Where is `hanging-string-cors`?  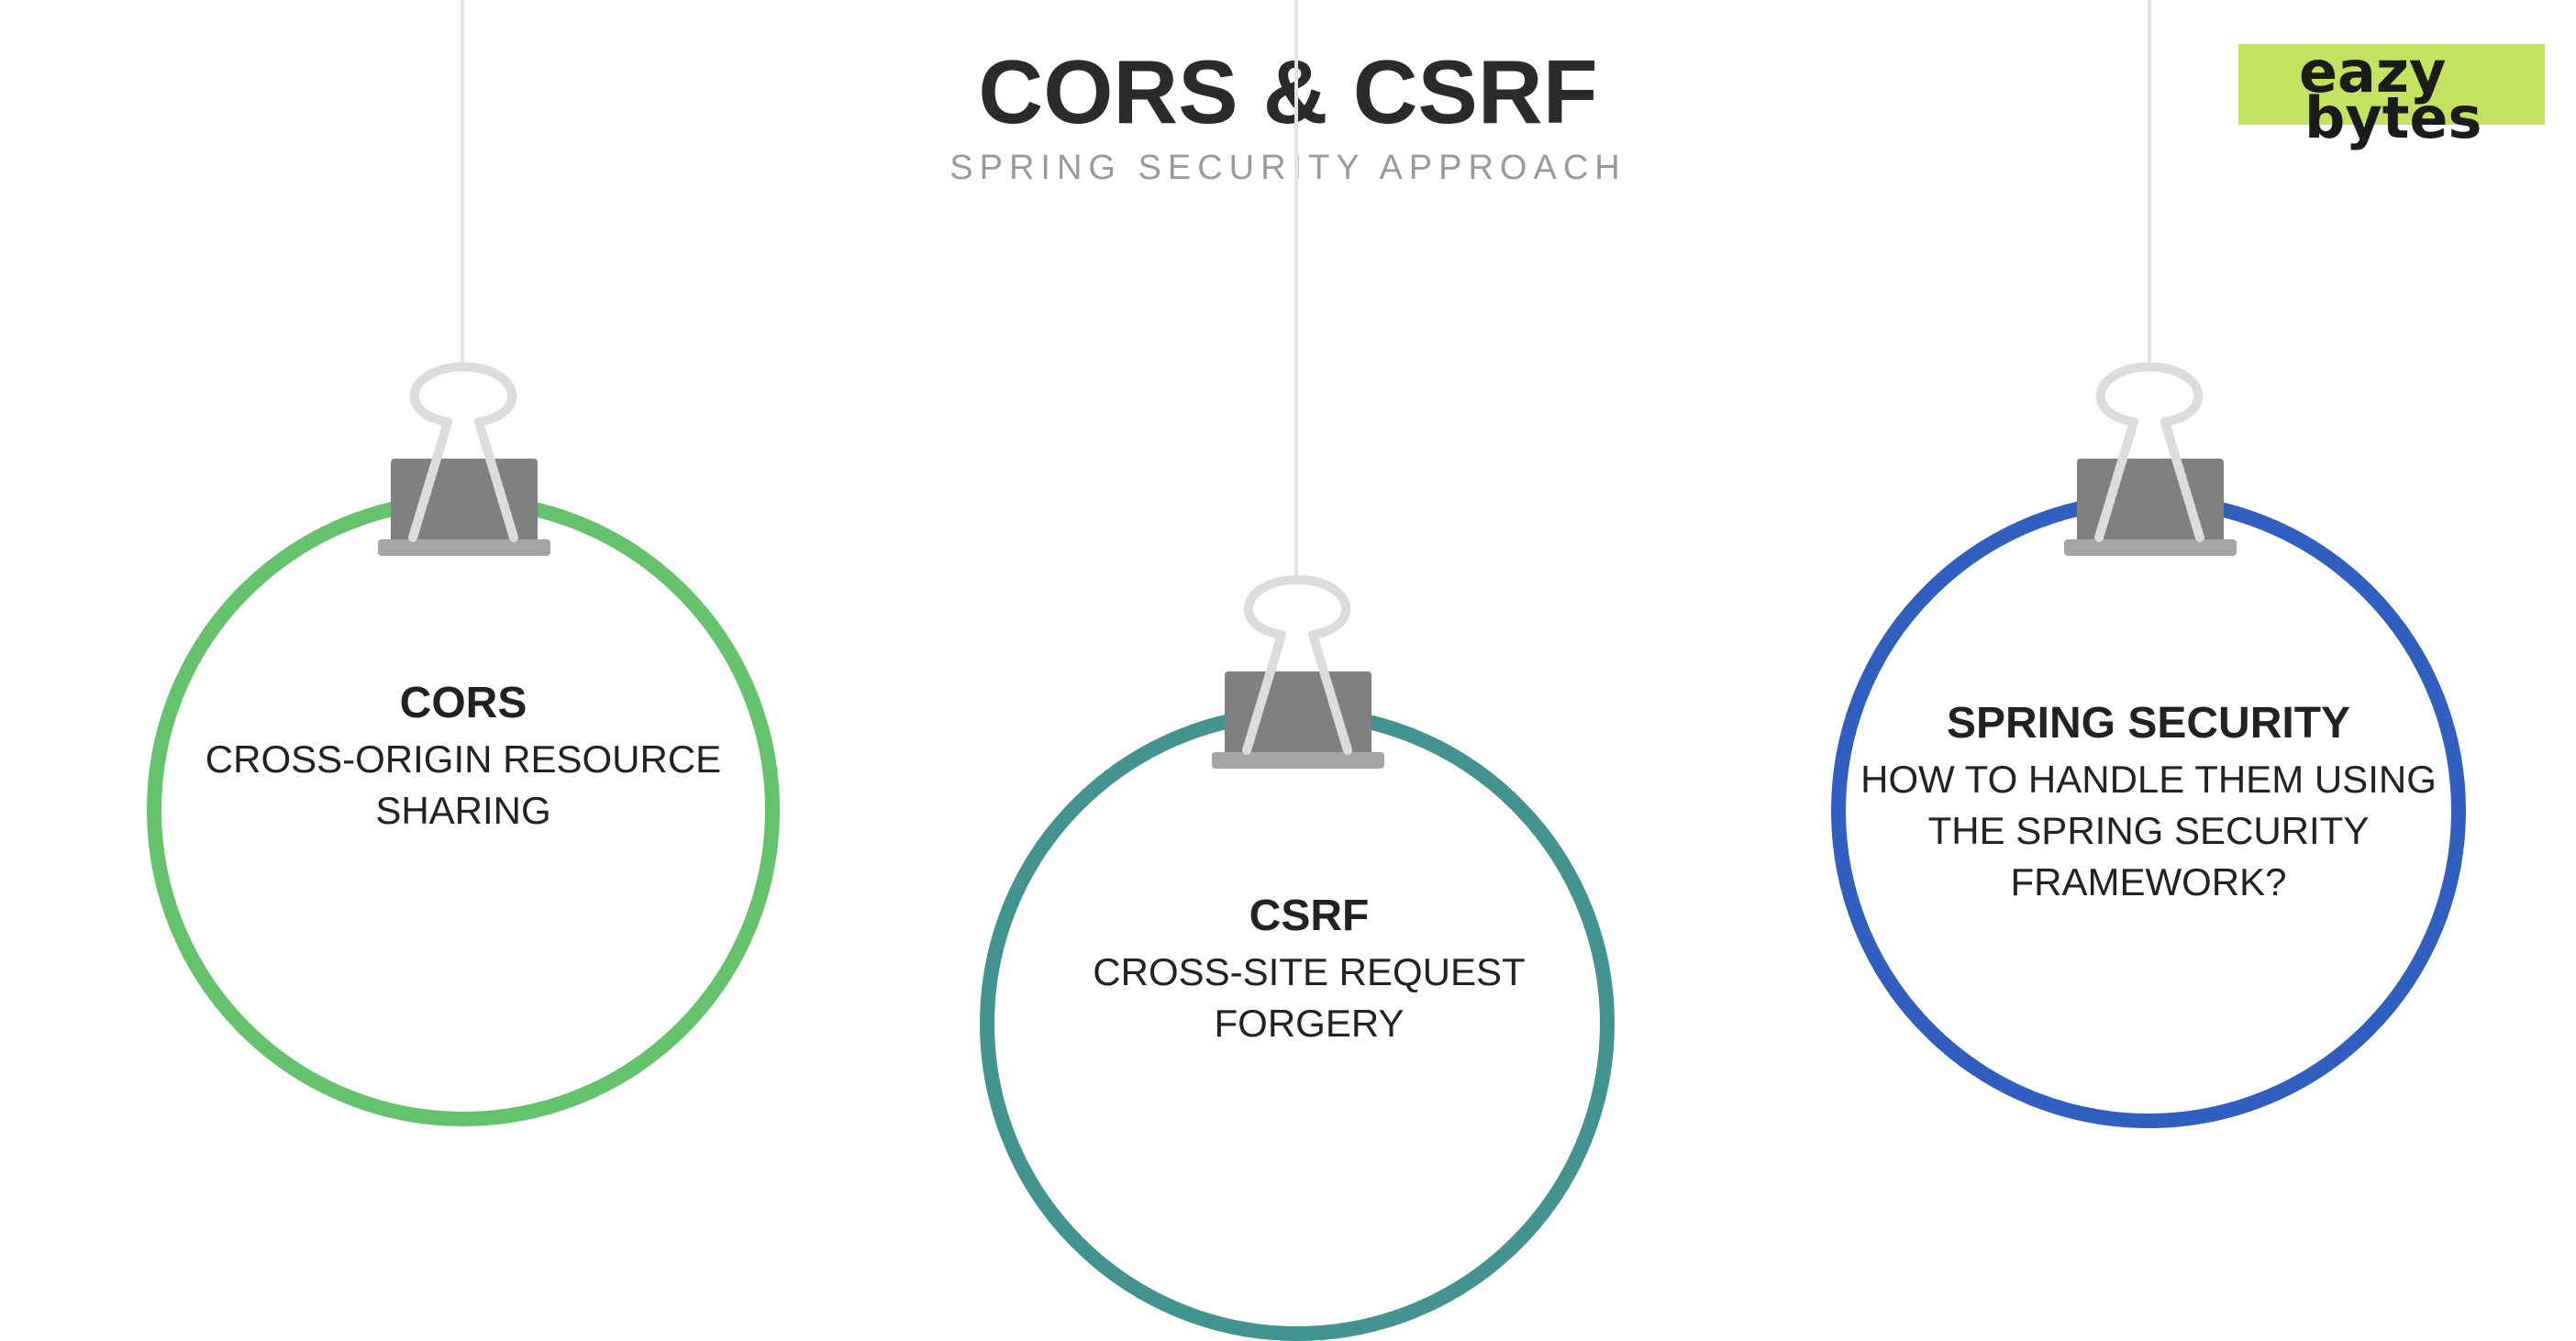
hanging-string-cors is located at coordinates (462, 184).